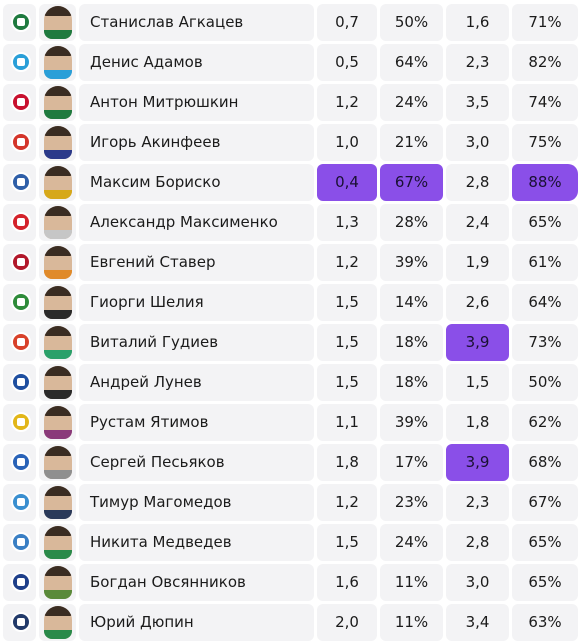 The image size is (586, 644). What do you see at coordinates (477, 342) in the screenshot?
I see `stat-value: 3,9` at bounding box center [477, 342].